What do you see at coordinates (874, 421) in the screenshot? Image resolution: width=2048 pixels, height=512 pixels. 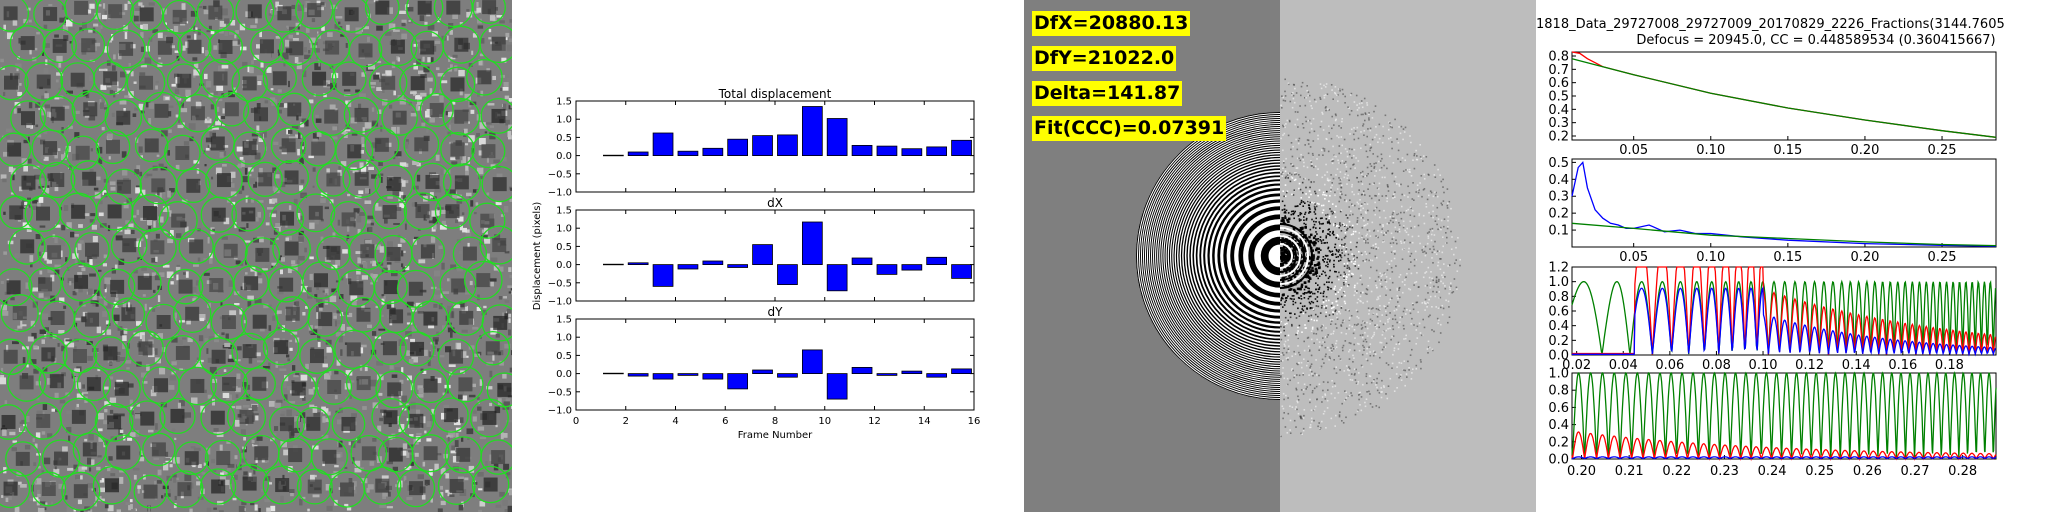 I see `x-tick-label: 12` at bounding box center [874, 421].